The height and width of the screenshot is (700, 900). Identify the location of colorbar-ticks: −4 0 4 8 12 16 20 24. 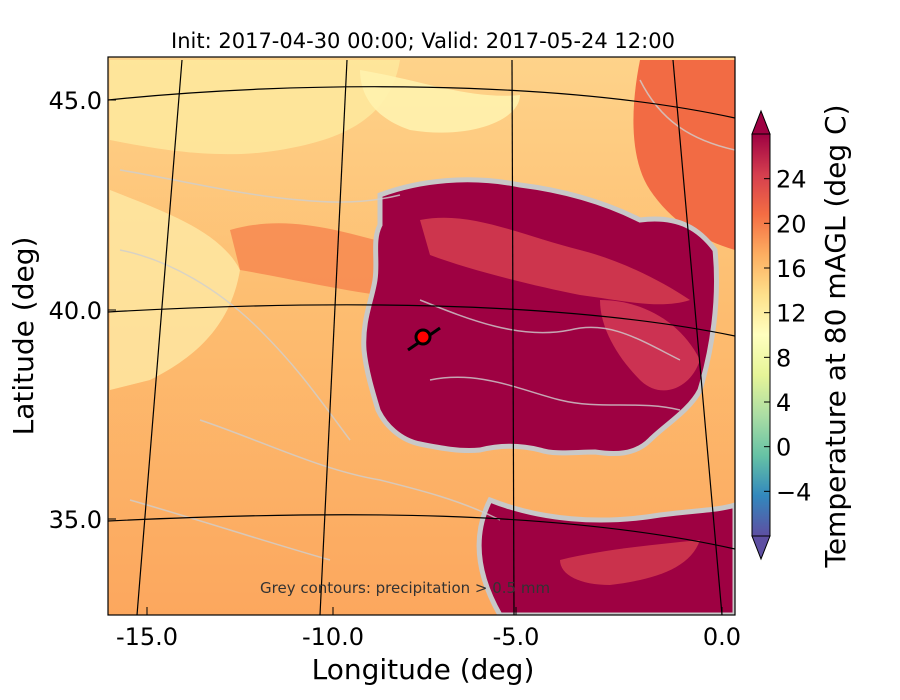
(787, 336).